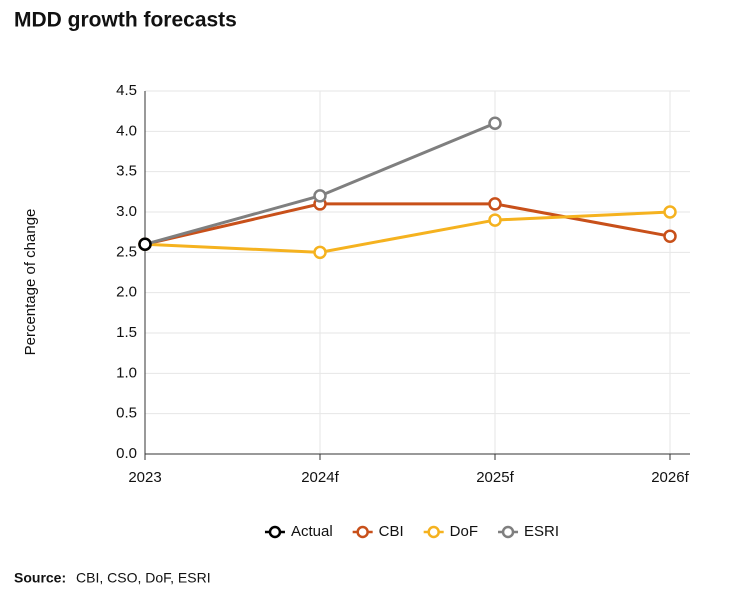  I want to click on y-tick-label: 3.5, so click(126, 171).